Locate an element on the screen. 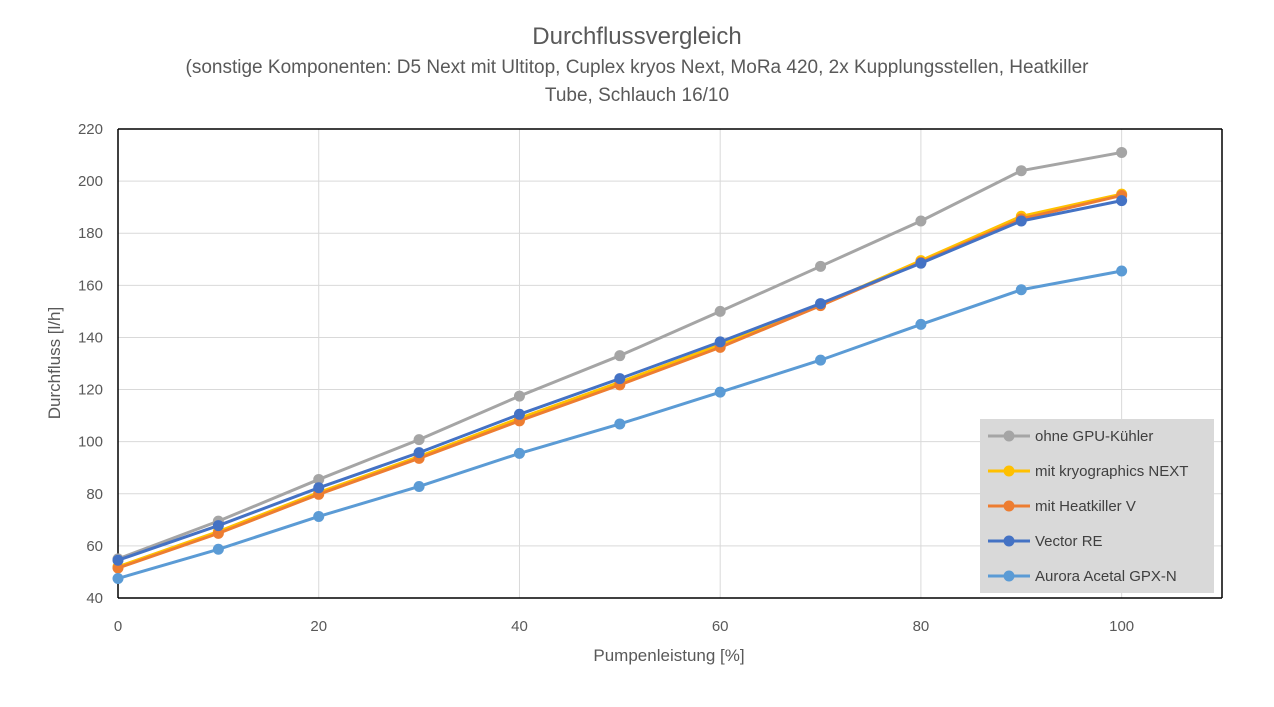 The width and height of the screenshot is (1274, 707). chart-subtitle-line-2: Tube, Schlauch 16/10 is located at coordinates (637, 95).